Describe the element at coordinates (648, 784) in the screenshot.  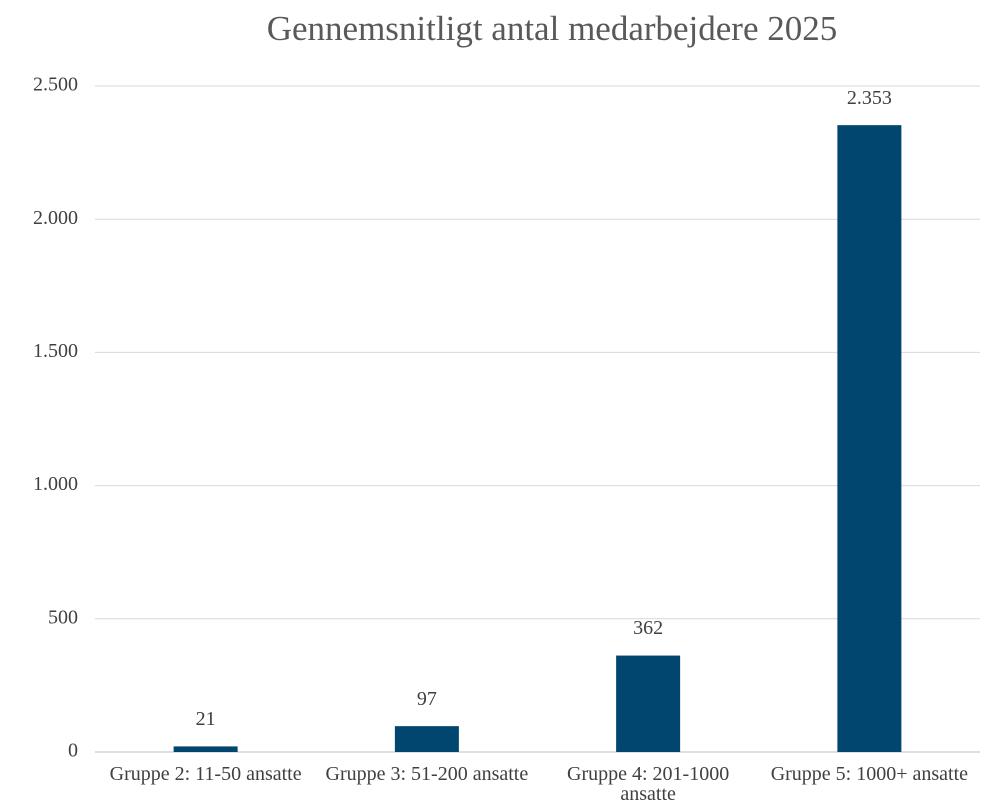
I see `x-tick-label: Gruppe 4: 201-1000 ansatte` at that location.